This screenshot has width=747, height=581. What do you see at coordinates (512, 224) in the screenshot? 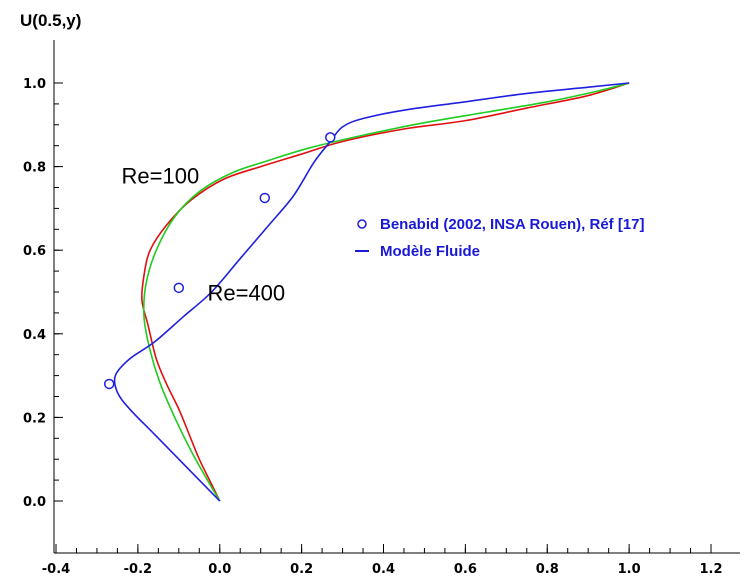
I see `legend-label: Benabid (2002, INSA Rouen), Réf [17]` at bounding box center [512, 224].